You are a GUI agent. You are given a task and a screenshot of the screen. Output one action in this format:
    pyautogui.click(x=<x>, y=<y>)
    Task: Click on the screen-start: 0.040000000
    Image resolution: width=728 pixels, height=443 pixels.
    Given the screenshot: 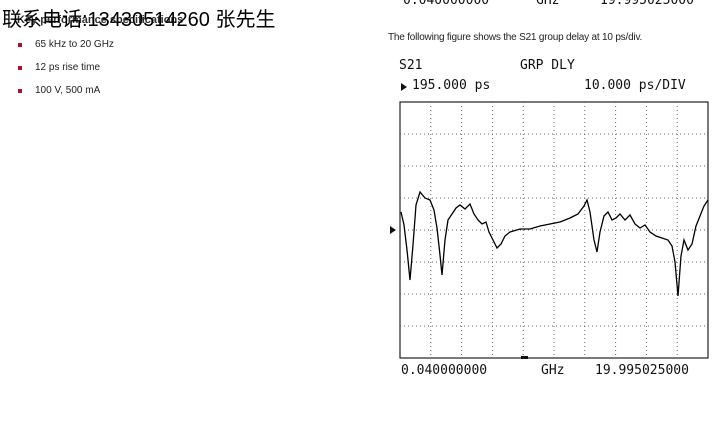 What is the action you would take?
    pyautogui.click(x=444, y=370)
    